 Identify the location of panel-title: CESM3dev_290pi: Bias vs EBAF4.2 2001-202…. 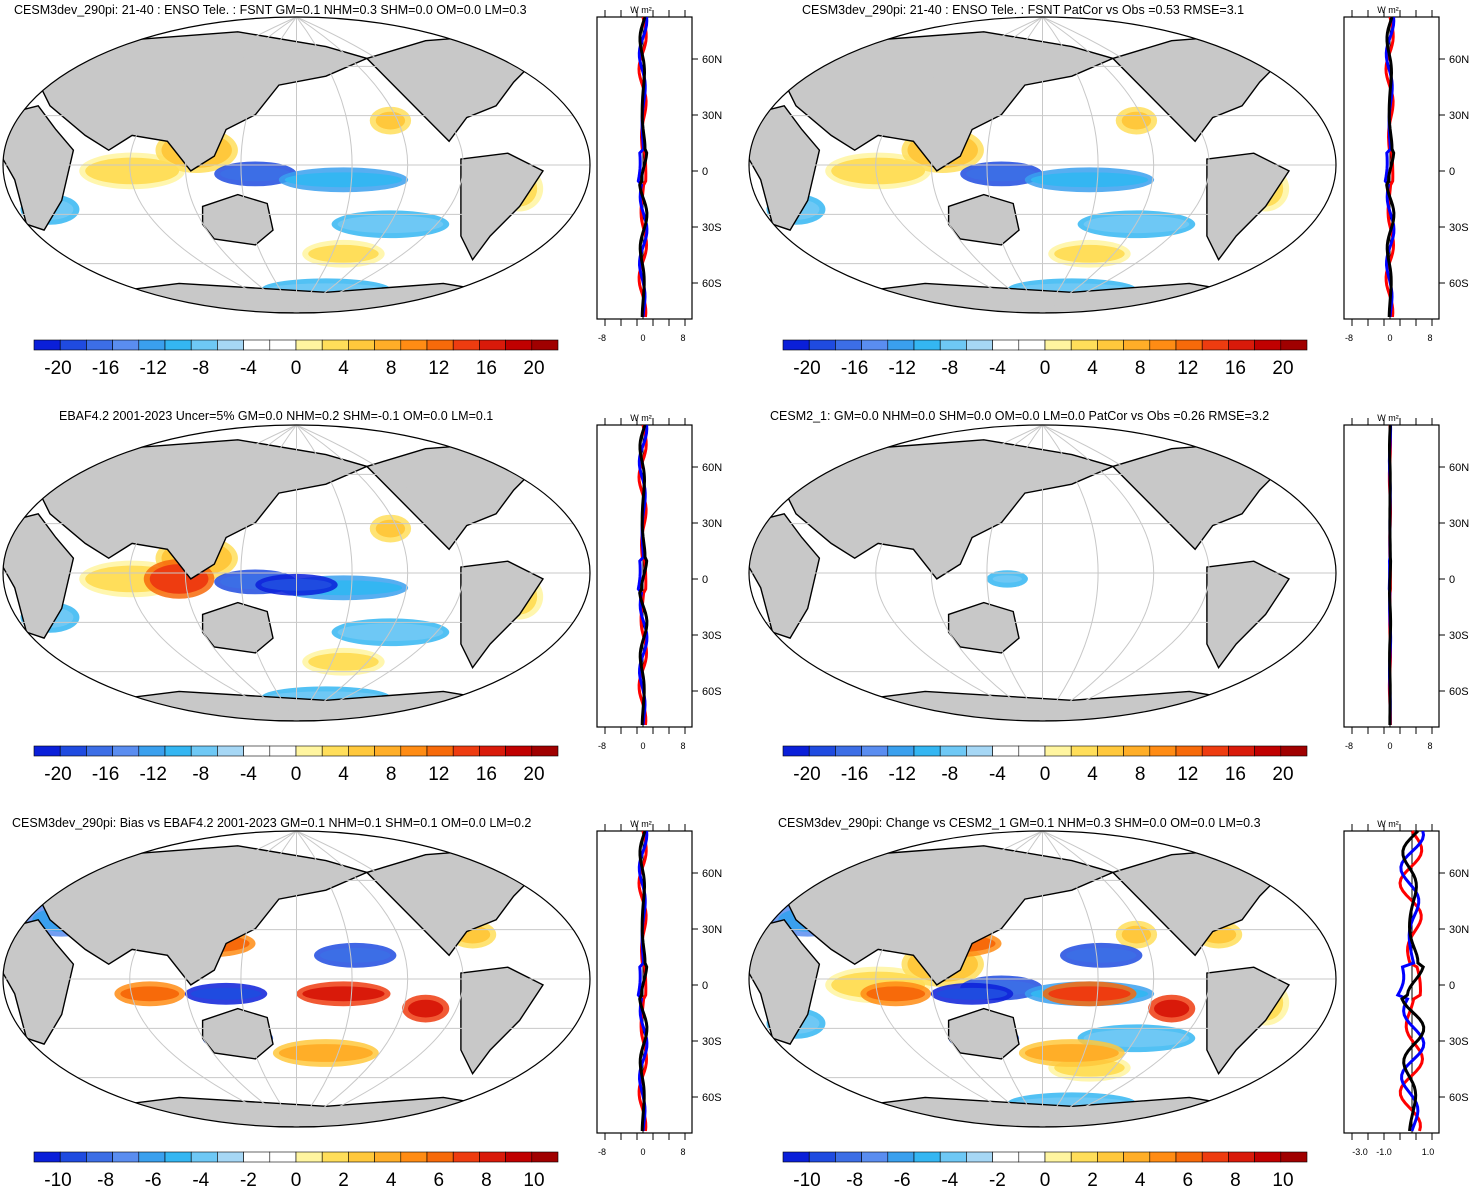
(272, 823).